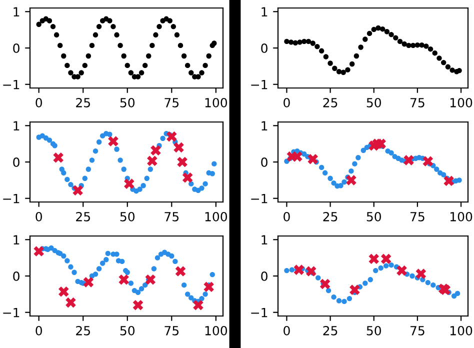 The image size is (474, 348). What do you see at coordinates (373, 103) in the screenshot?
I see `x-tick-label: 50` at bounding box center [373, 103].